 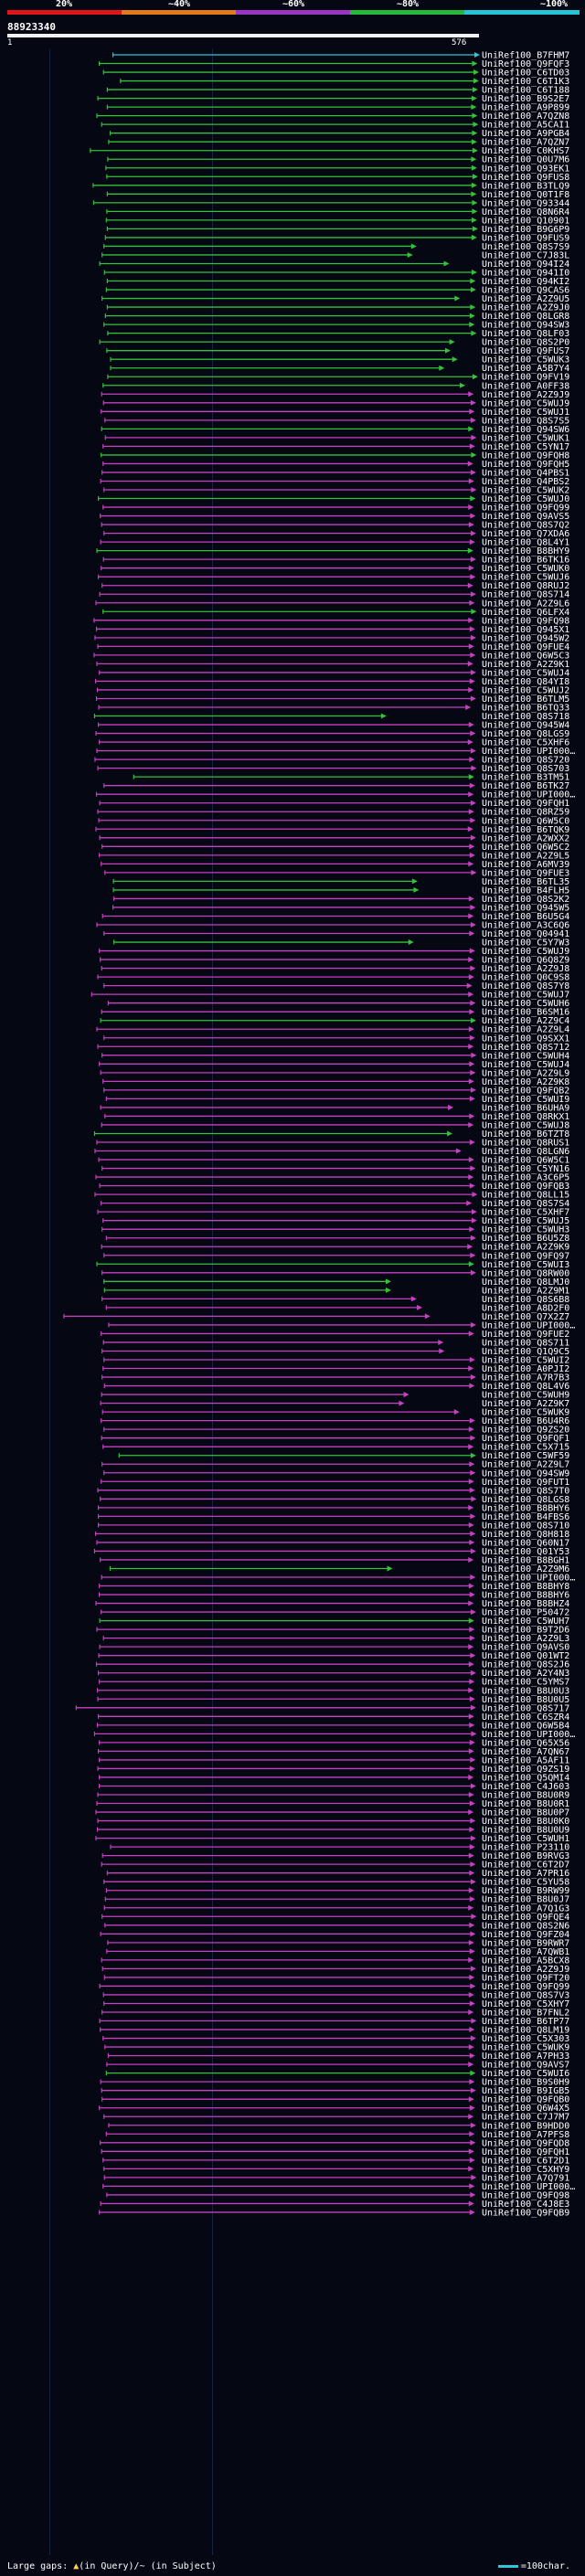 What do you see at coordinates (525, 1508) in the screenshot?
I see `hit-label: UniRef100_B8BHY6` at bounding box center [525, 1508].